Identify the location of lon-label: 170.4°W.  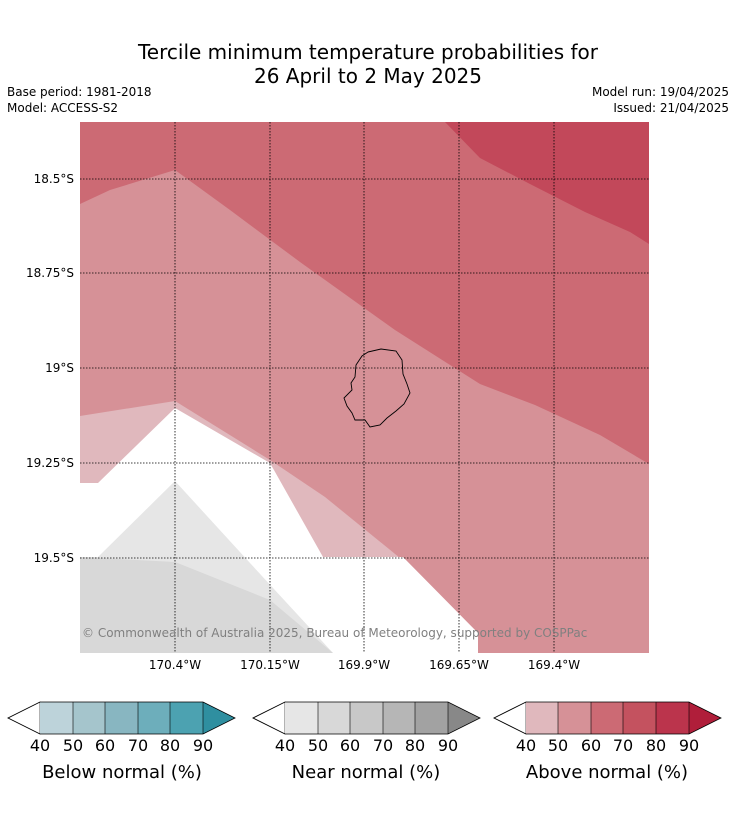
(175, 665).